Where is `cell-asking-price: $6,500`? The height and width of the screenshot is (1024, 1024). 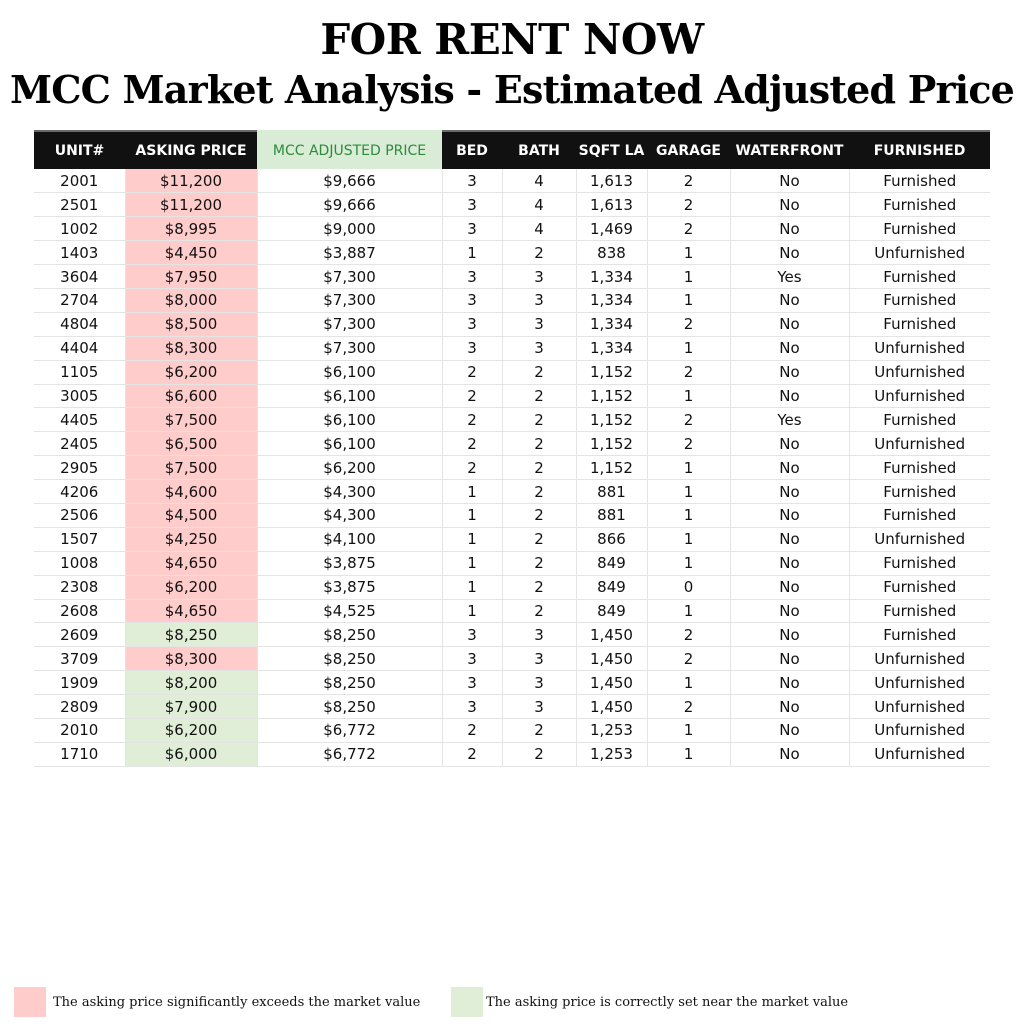
cell-asking-price: $6,500 is located at coordinates (191, 444).